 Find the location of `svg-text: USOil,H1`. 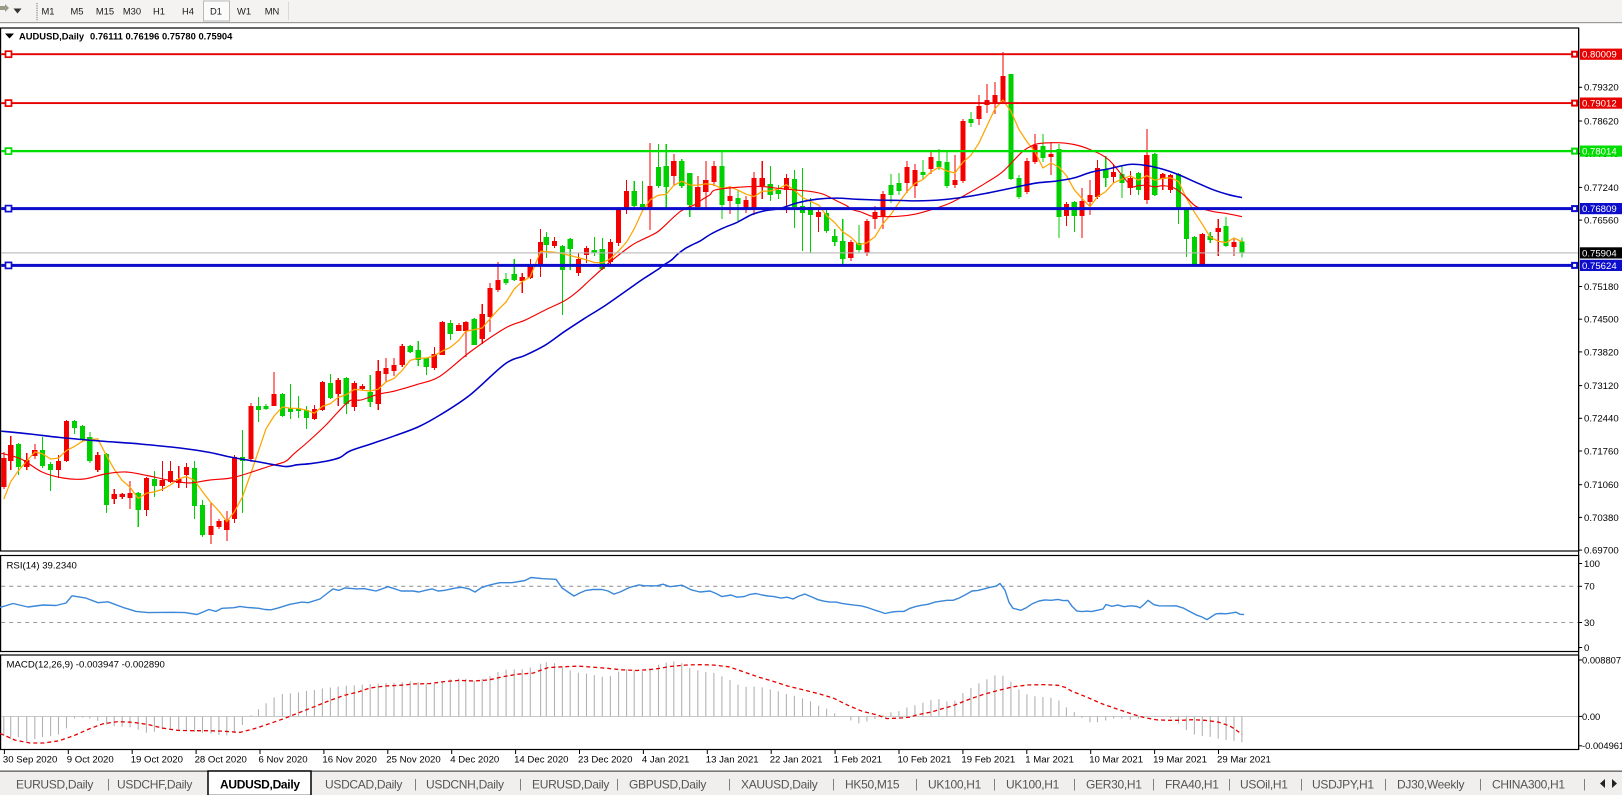

svg-text: USOil,H1 is located at coordinates (1264, 785).